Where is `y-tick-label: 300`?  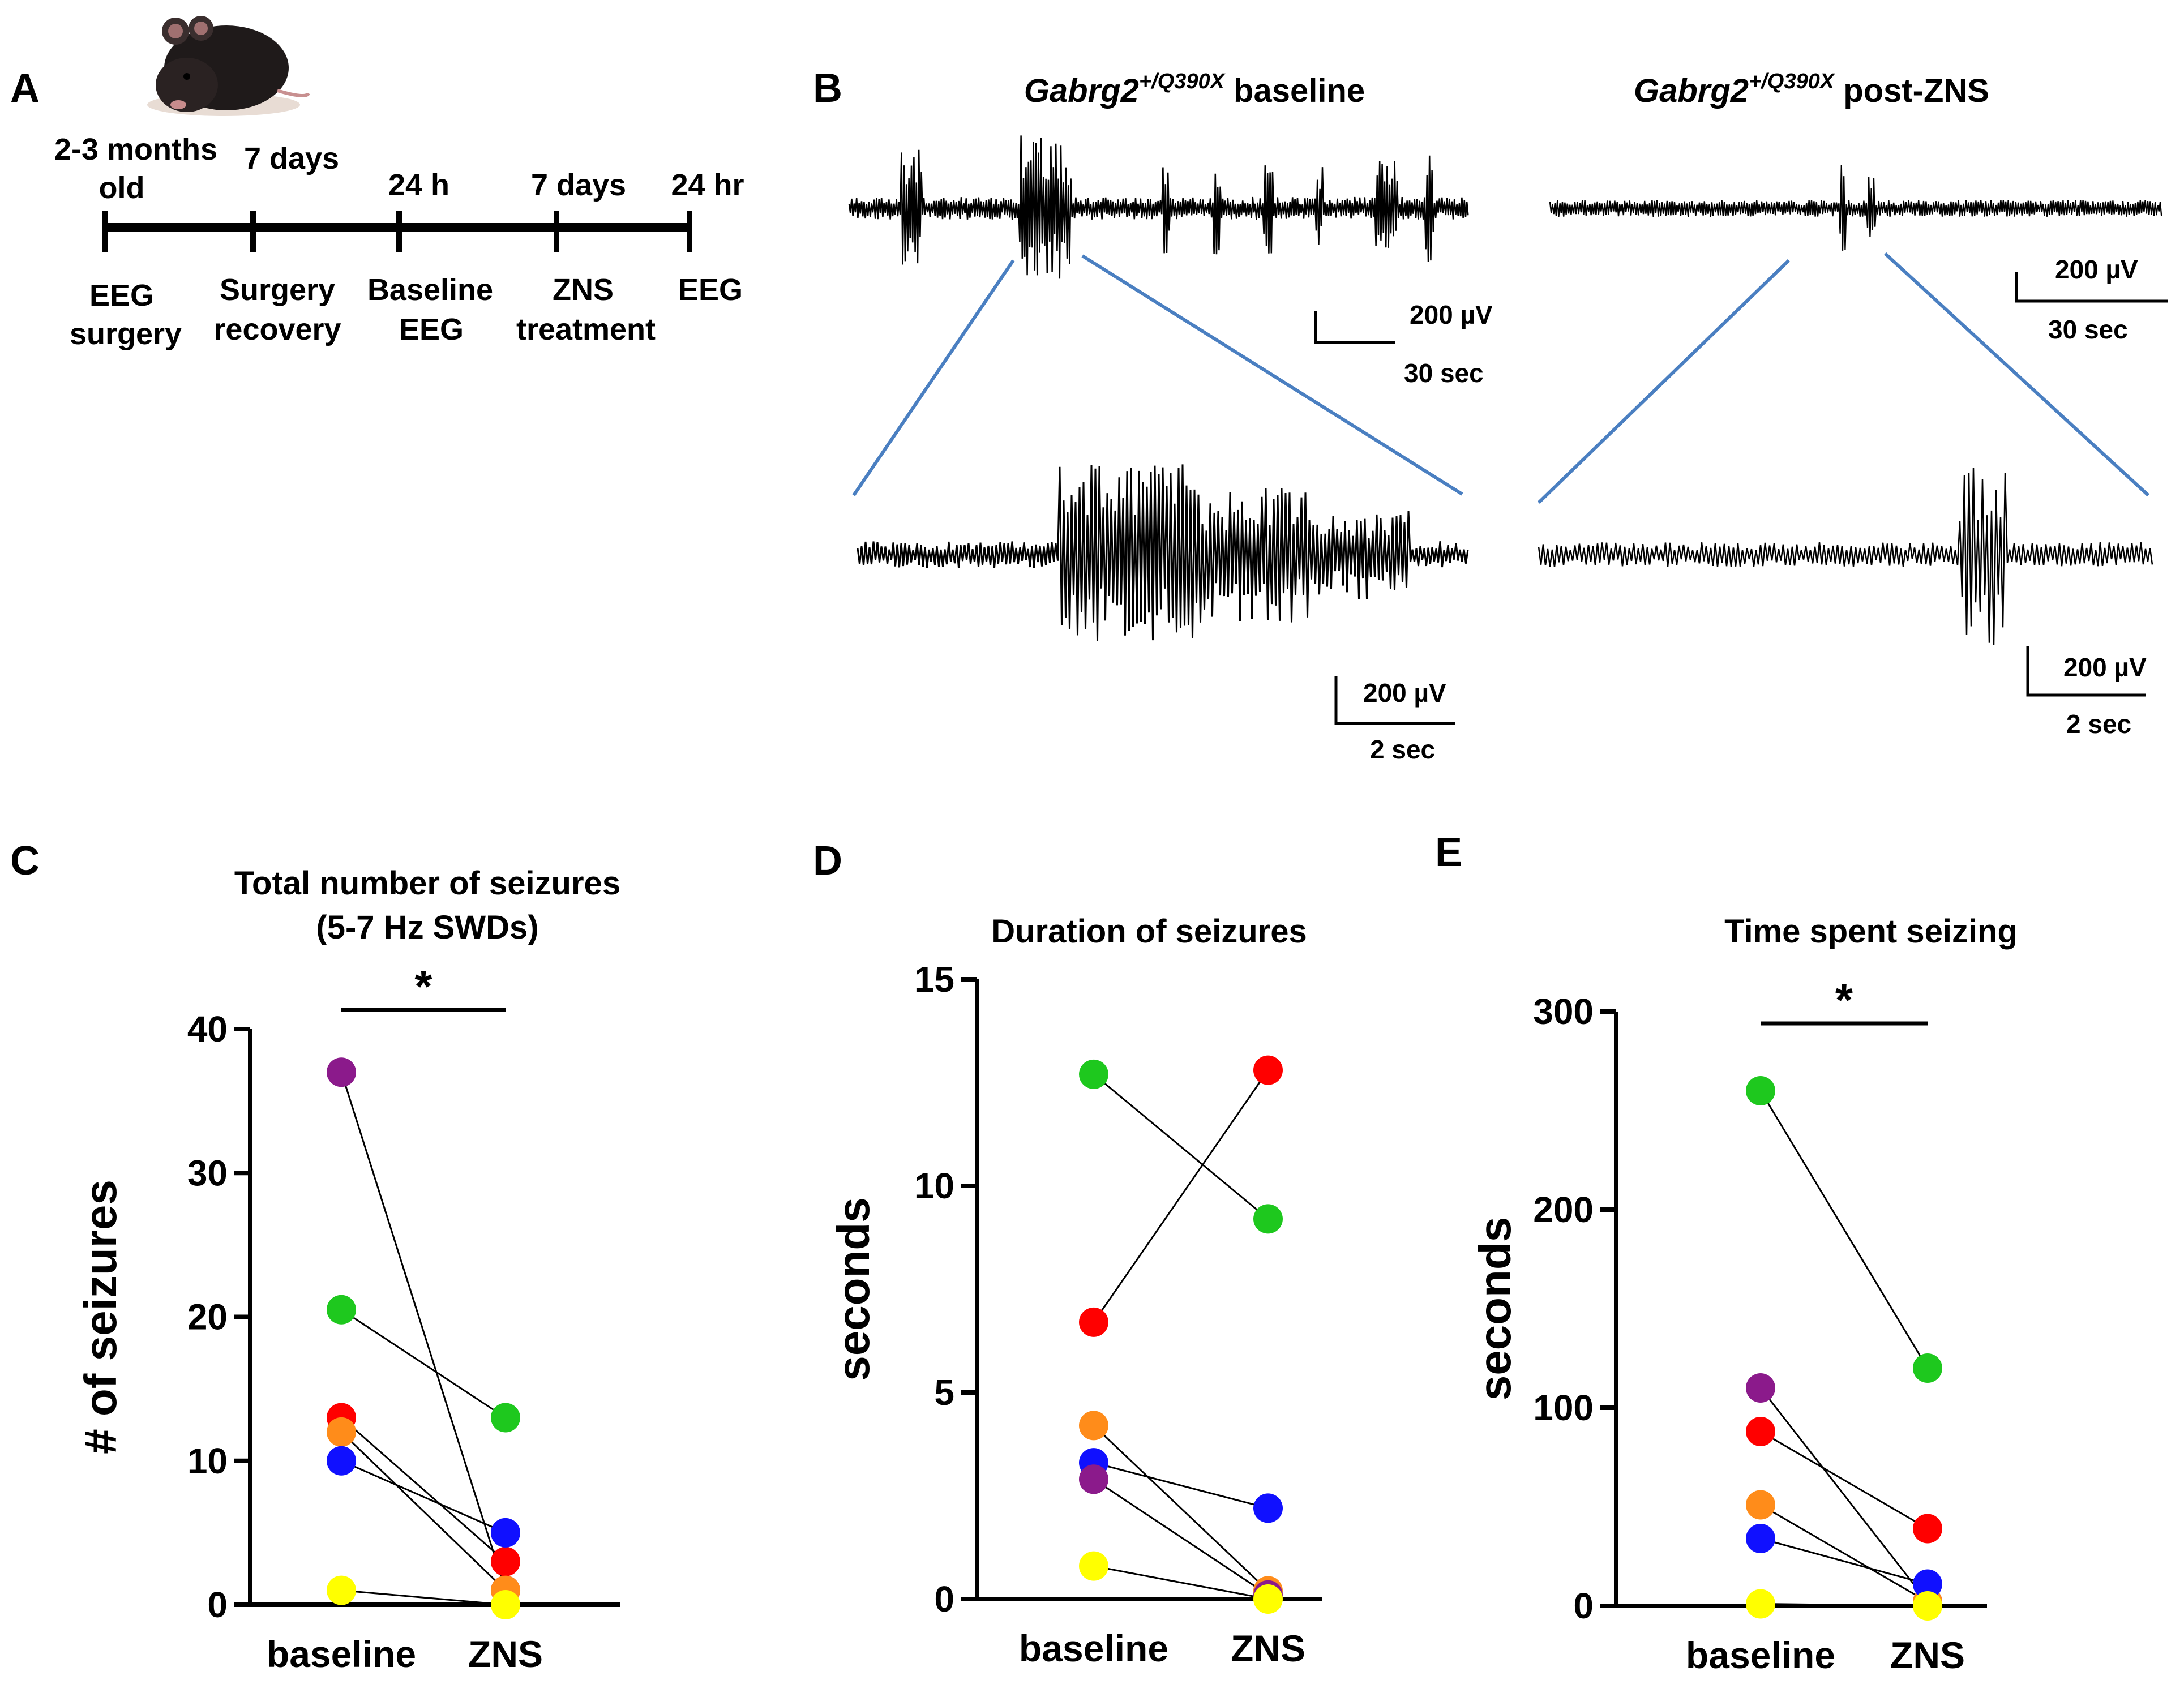 y-tick-label: 300 is located at coordinates (1563, 1011).